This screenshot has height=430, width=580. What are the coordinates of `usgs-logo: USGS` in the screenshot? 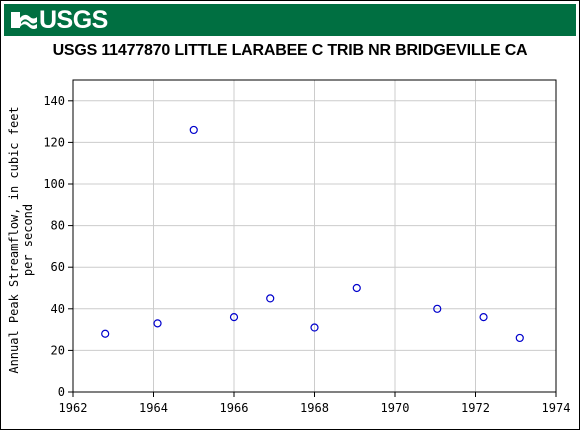 It's located at (59, 20).